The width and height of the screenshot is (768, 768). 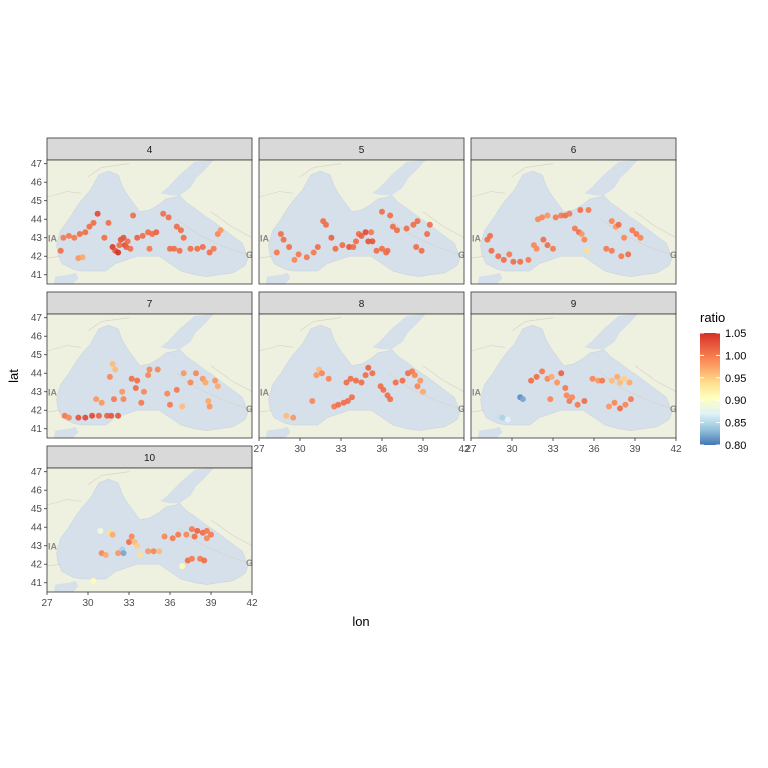 I want to click on legend-tick-label: 0.80, so click(x=735, y=446).